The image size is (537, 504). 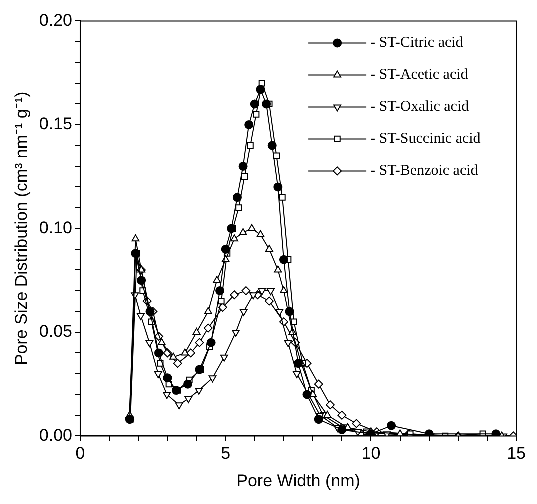 I want to click on y-tick-label: 0.15, so click(x=55, y=124).